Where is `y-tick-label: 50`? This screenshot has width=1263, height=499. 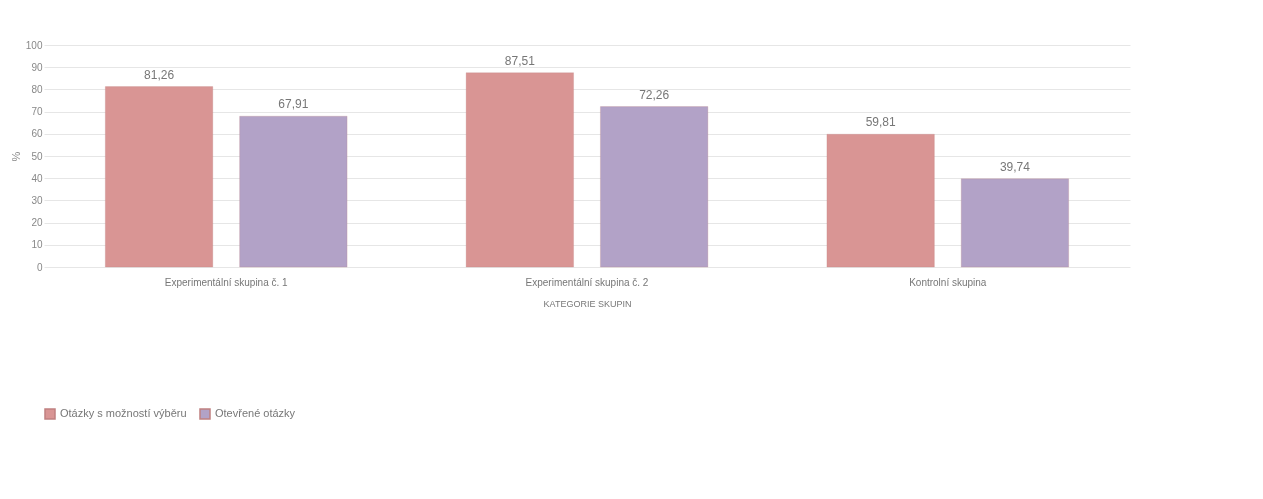
y-tick-label: 50 is located at coordinates (37, 156).